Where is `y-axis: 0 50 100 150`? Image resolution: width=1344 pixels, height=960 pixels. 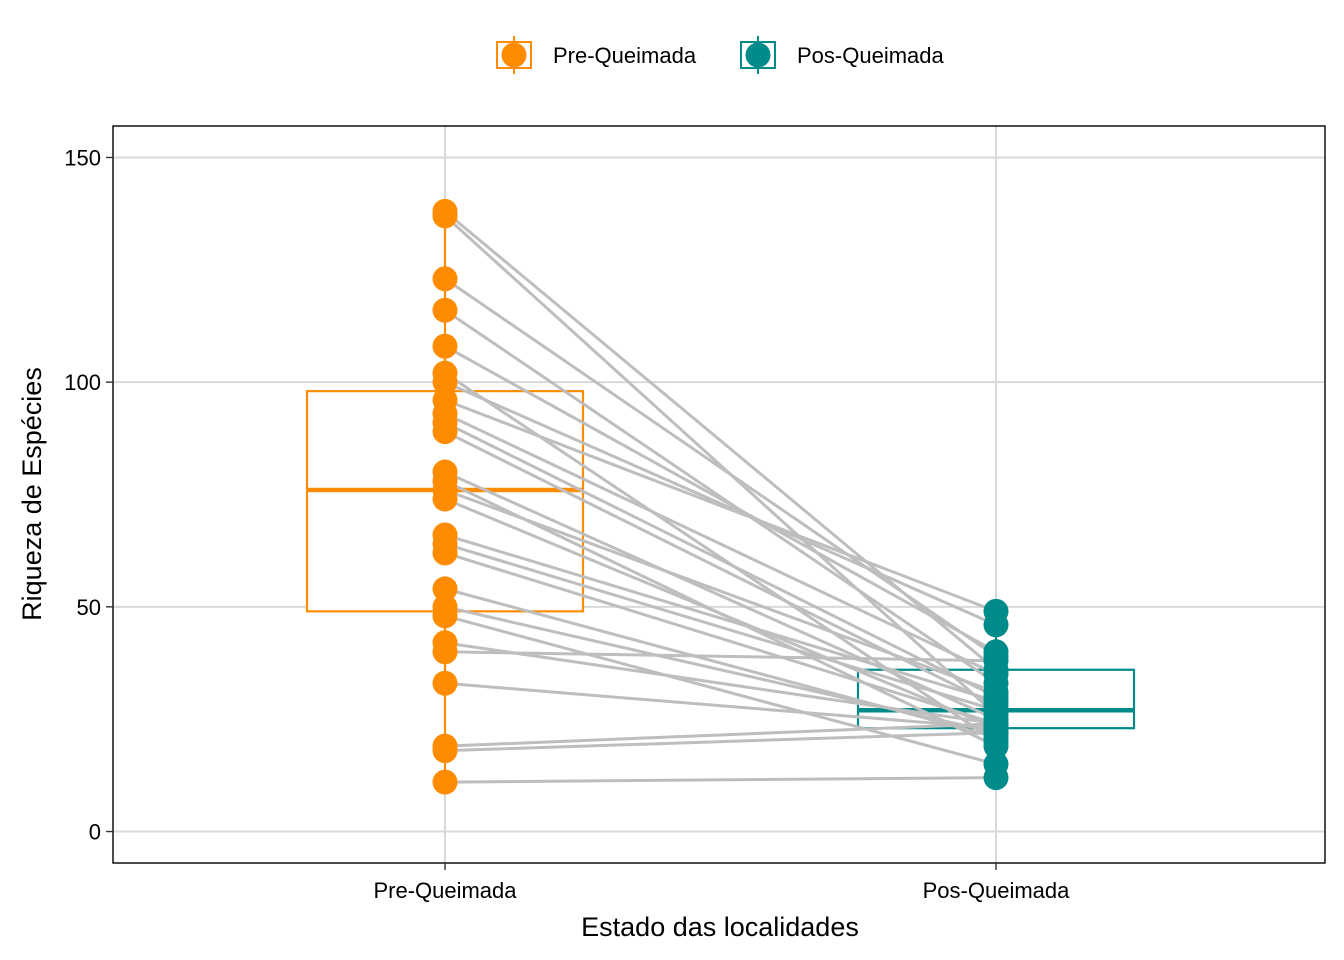
y-axis: 0 50 100 150 is located at coordinates (88, 495).